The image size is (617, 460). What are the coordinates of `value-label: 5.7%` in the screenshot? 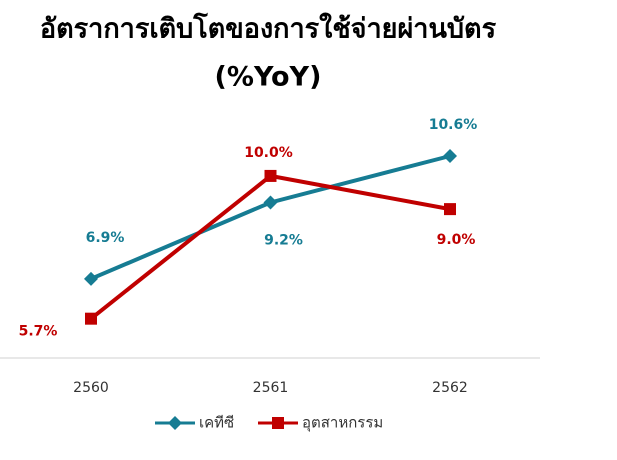 It's located at (38, 332).